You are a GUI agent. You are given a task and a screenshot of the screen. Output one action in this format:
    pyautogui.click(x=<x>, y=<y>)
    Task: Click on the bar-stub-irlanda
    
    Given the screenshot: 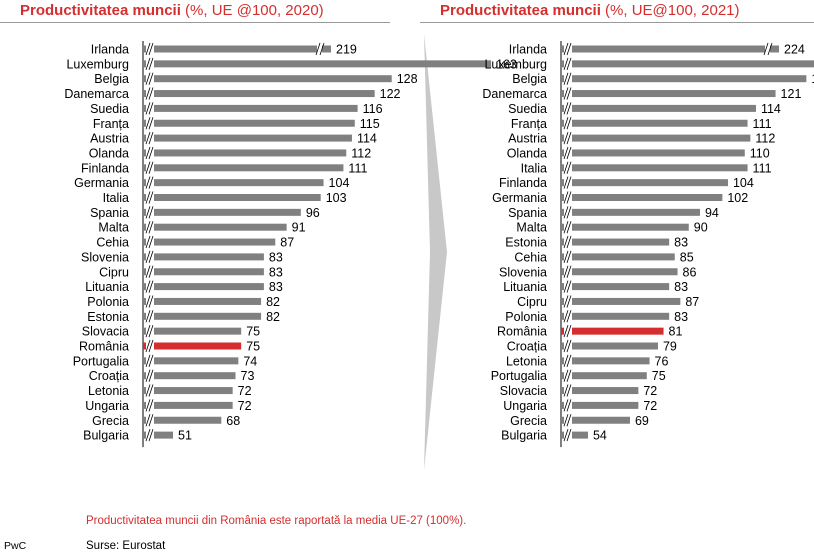 What is the action you would take?
    pyautogui.click(x=562, y=49)
    